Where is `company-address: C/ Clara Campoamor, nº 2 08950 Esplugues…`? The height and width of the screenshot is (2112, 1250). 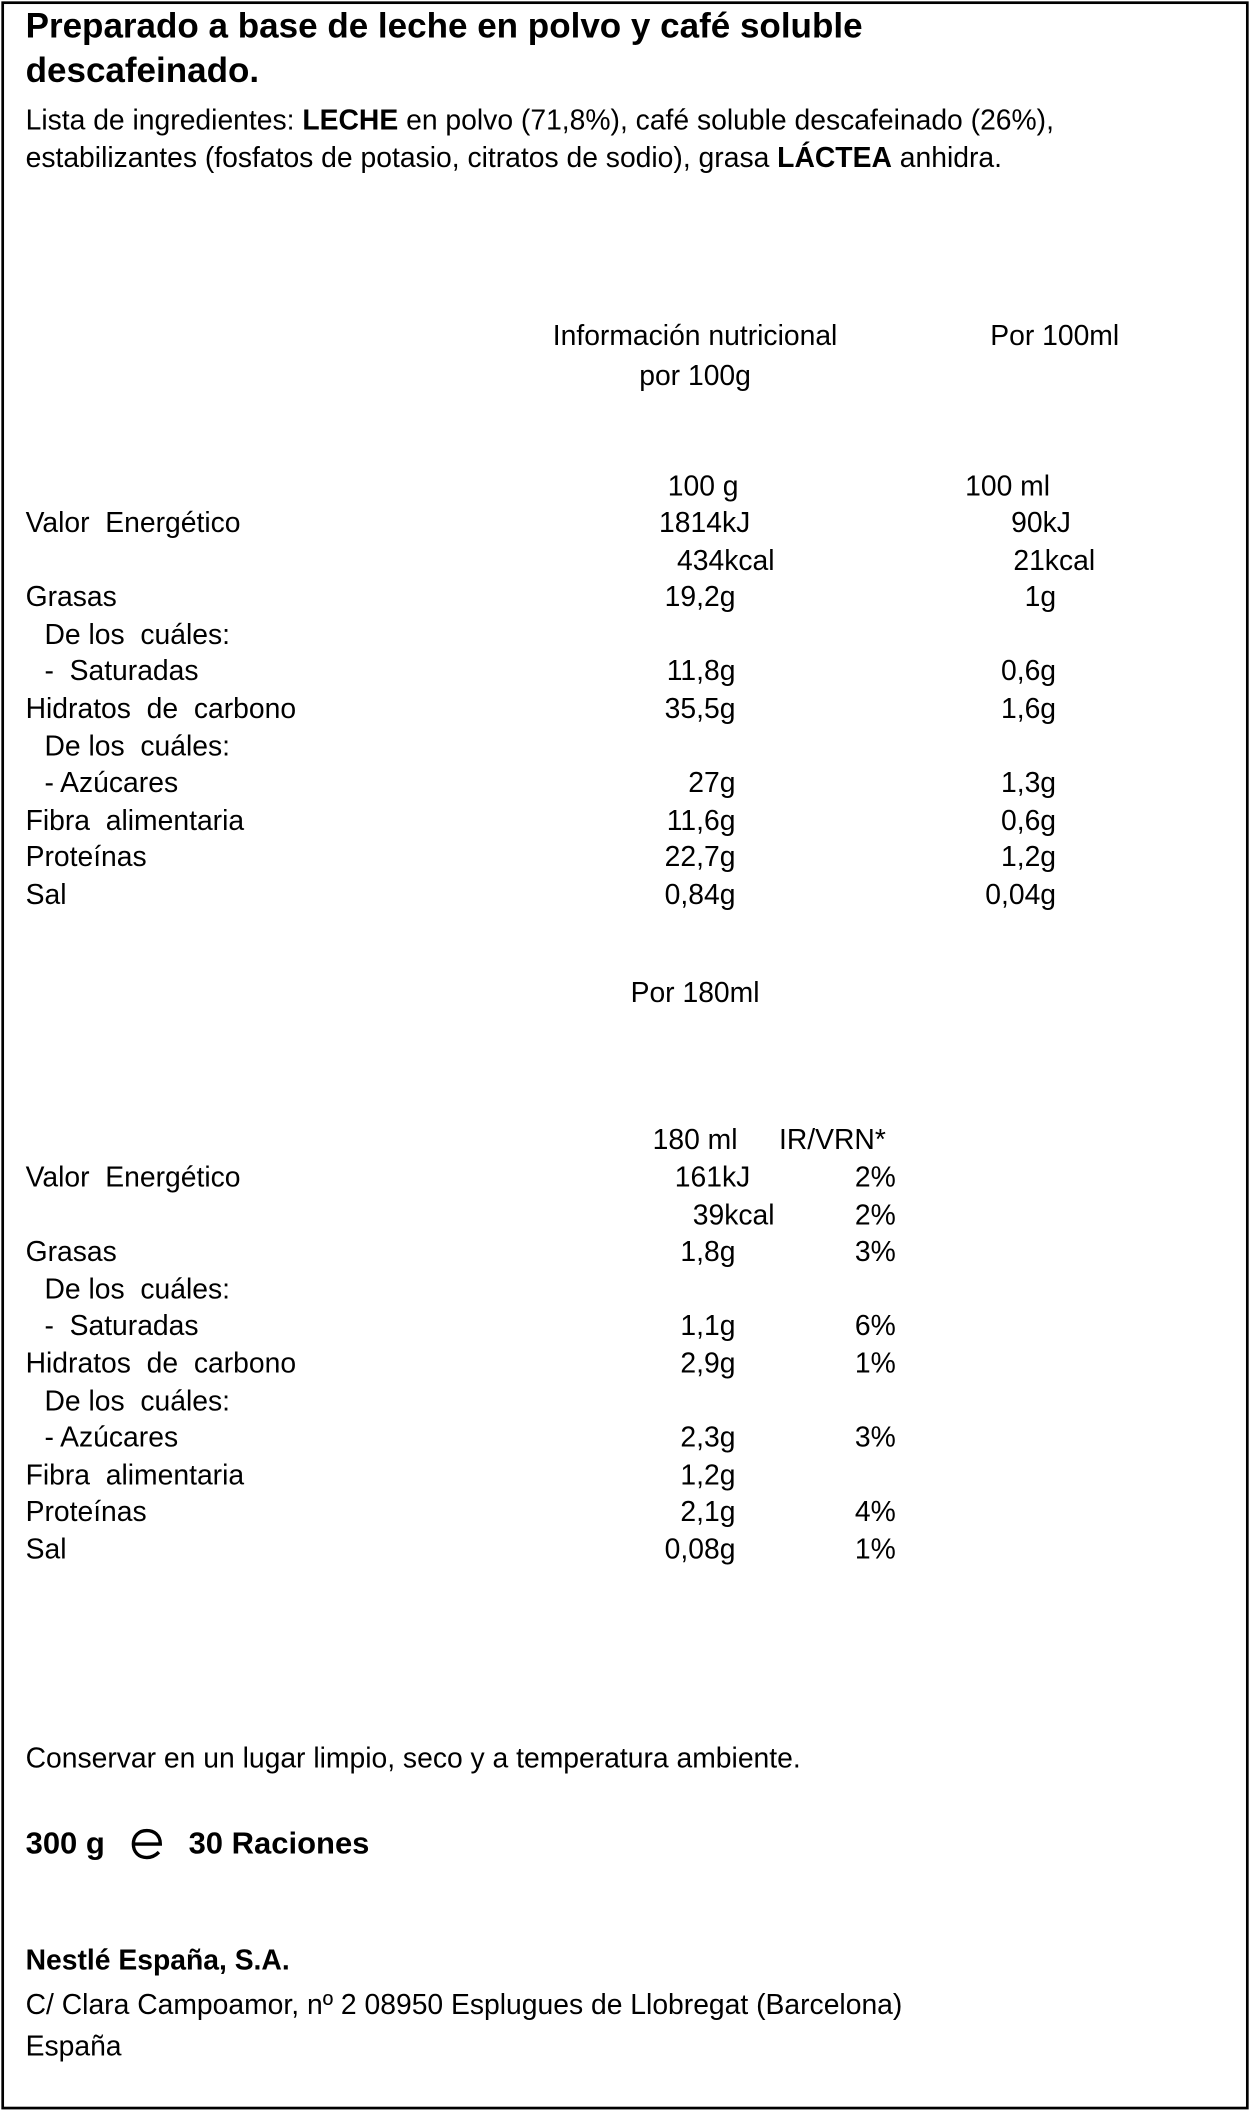 company-address: C/ Clara Campoamor, nº 2 08950 Esplugues… is located at coordinates (464, 2005).